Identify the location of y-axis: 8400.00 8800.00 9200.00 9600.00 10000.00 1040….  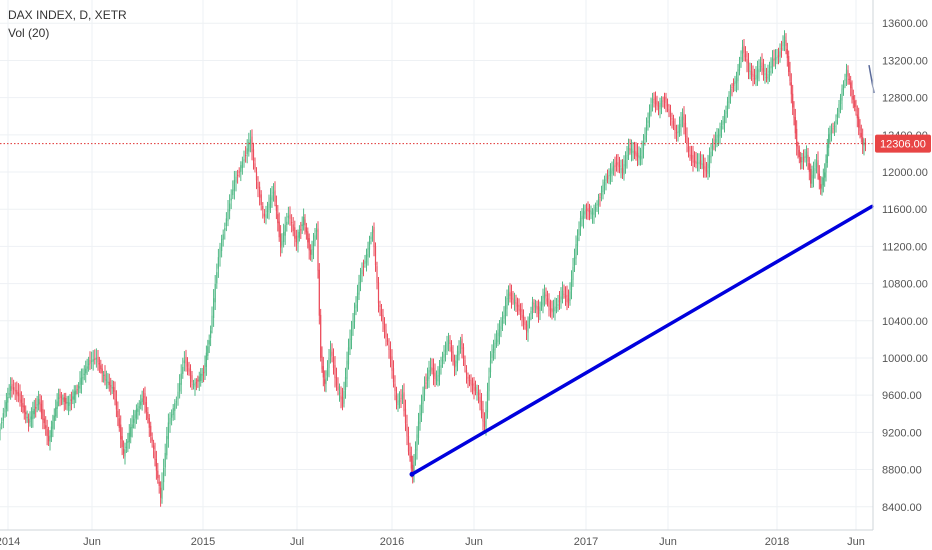
(903, 266).